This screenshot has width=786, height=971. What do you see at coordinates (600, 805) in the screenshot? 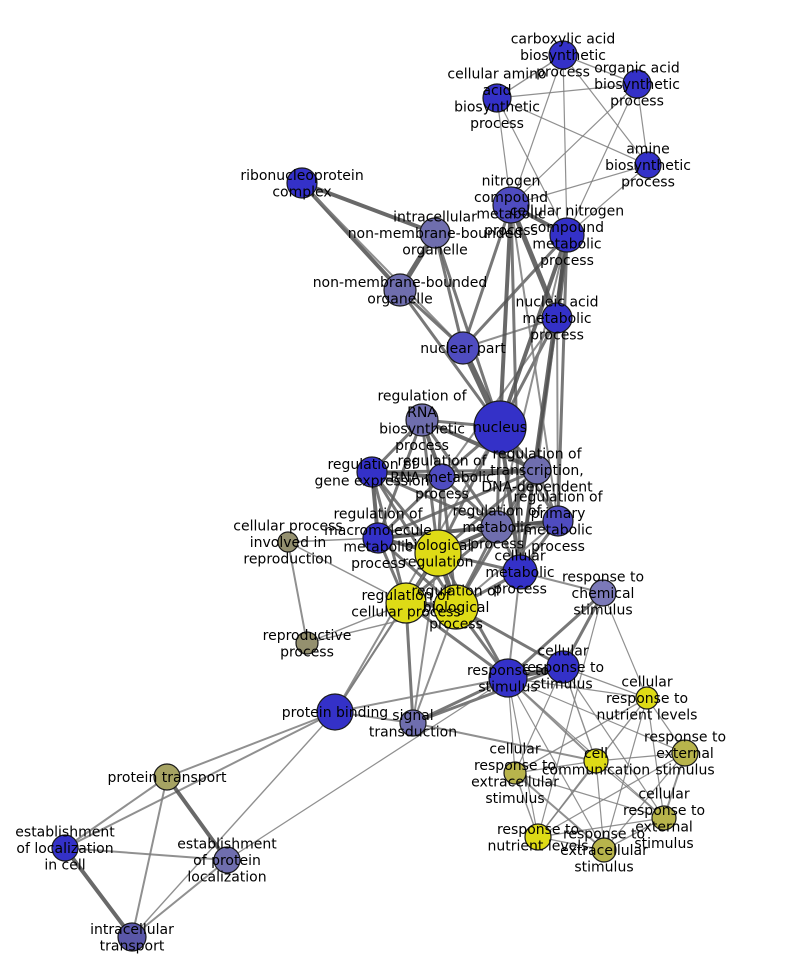
I see `edge-cellComm-respExtracell` at bounding box center [600, 805].